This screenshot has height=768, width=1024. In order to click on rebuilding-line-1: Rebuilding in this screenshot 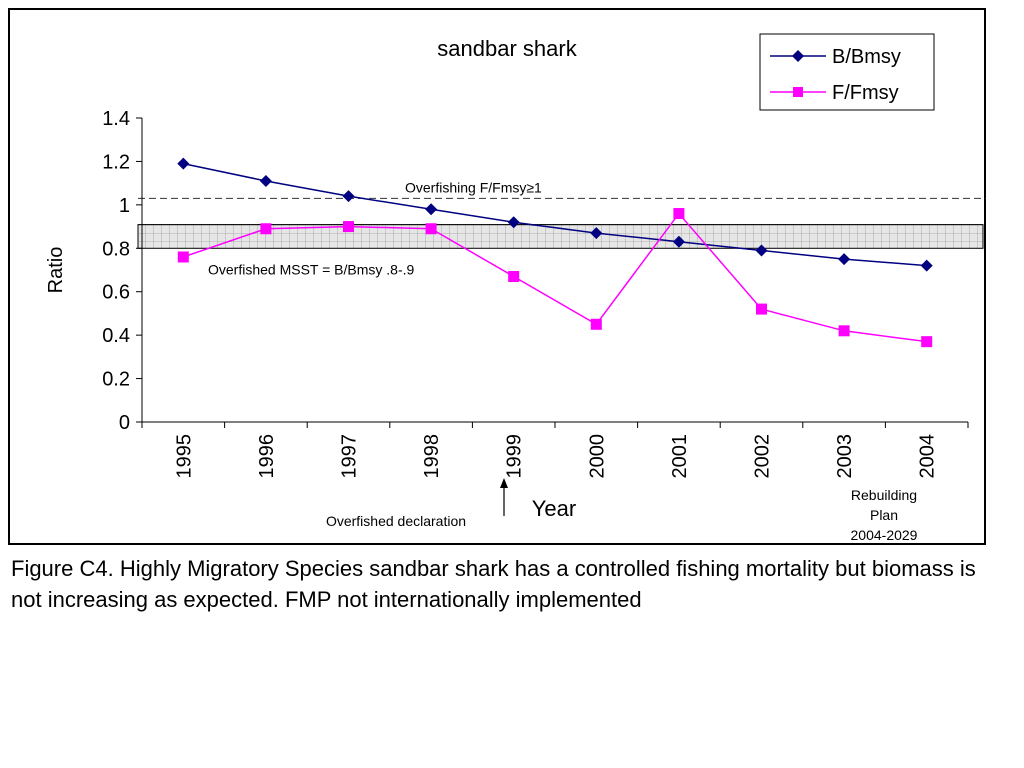, I will do `click(884, 495)`.